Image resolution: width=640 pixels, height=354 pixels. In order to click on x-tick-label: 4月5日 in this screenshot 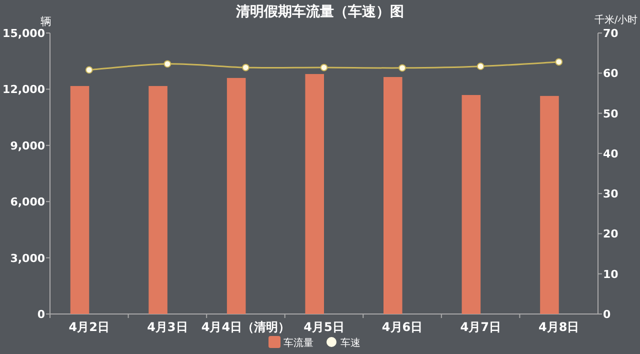, I will do `click(324, 327)`.